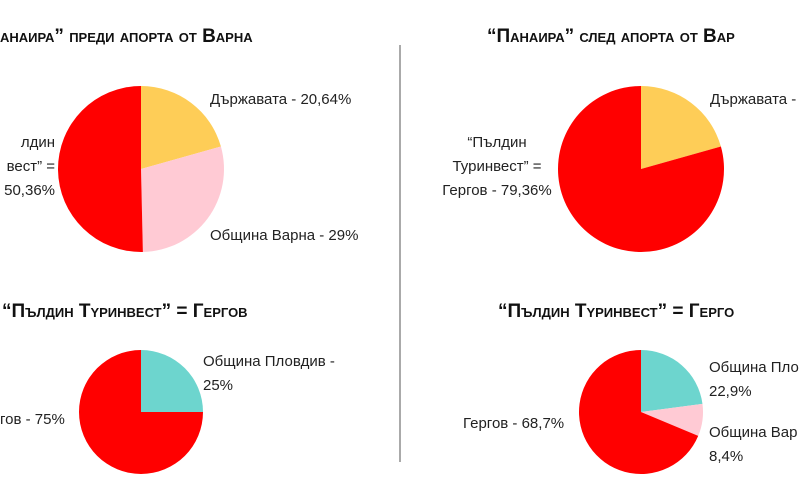 The image size is (800, 500). Describe the element at coordinates (611, 36) in the screenshot. I see `chart-title: “Панаира” след апорта от Вар` at that location.